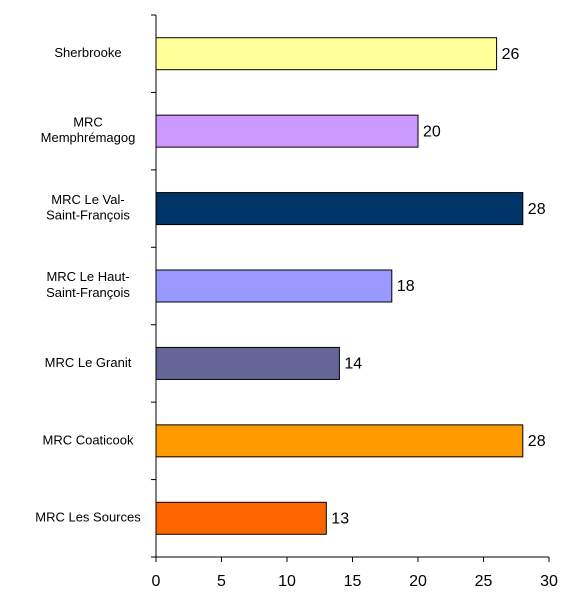 The width and height of the screenshot is (564, 597). Describe the element at coordinates (549, 581) in the screenshot. I see `x-tick-label: 30` at that location.